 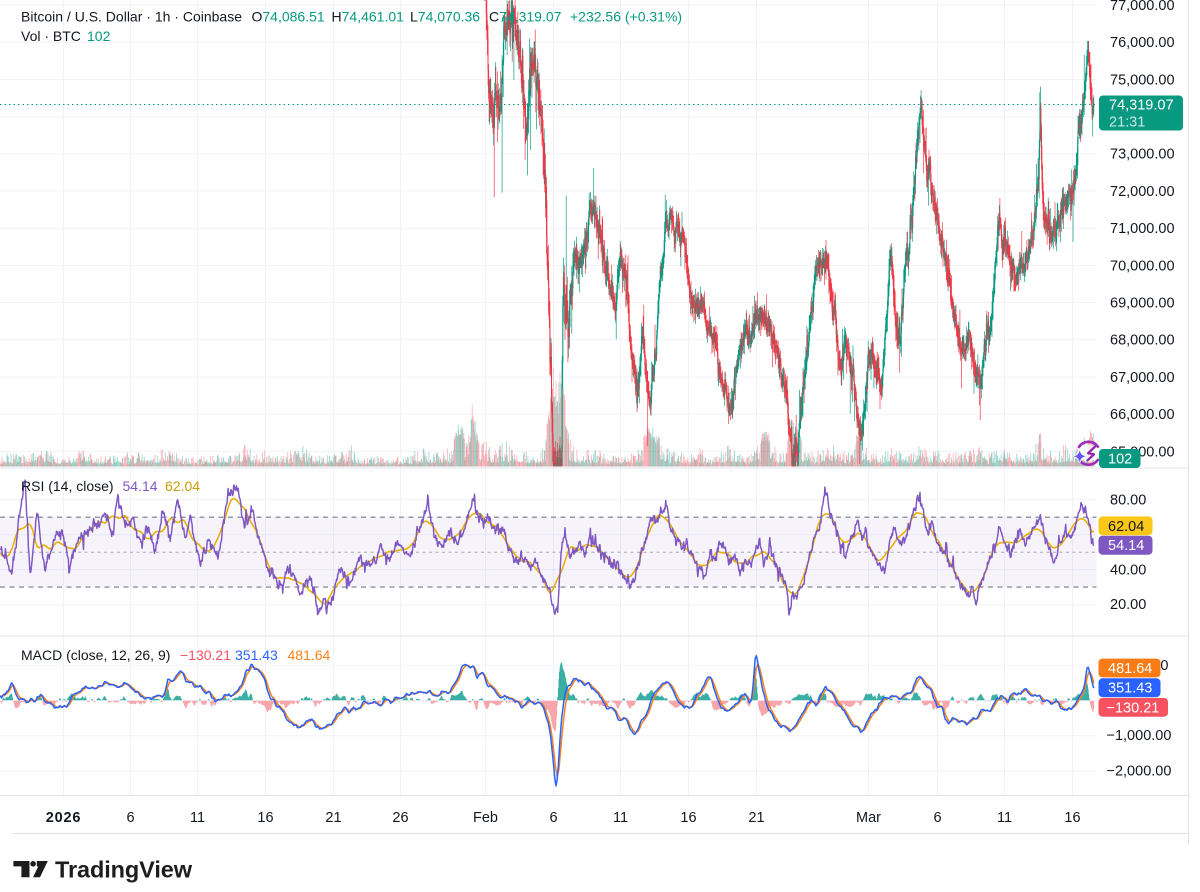 I want to click on svg-text: H74,461.01, so click(x=368, y=17).